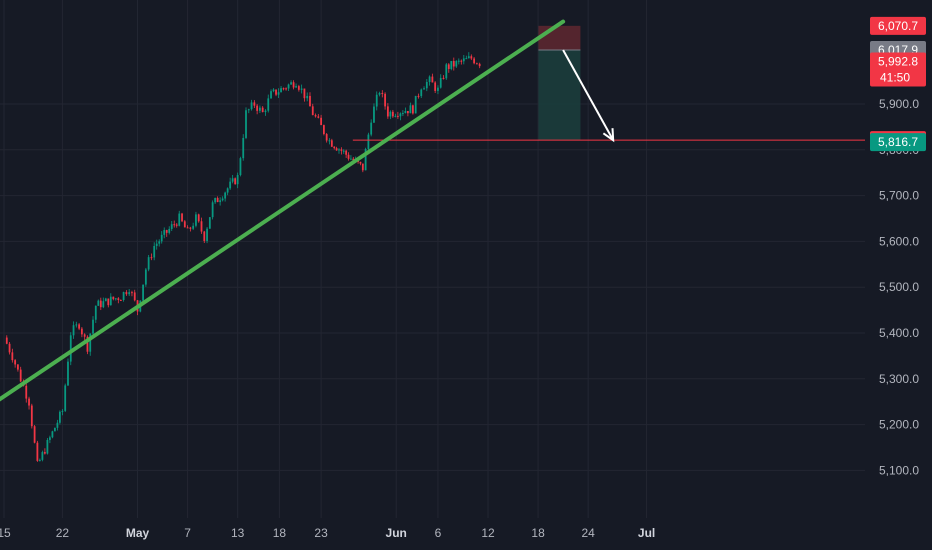  Describe the element at coordinates (559, 95) in the screenshot. I see `take-profit-zone` at that location.